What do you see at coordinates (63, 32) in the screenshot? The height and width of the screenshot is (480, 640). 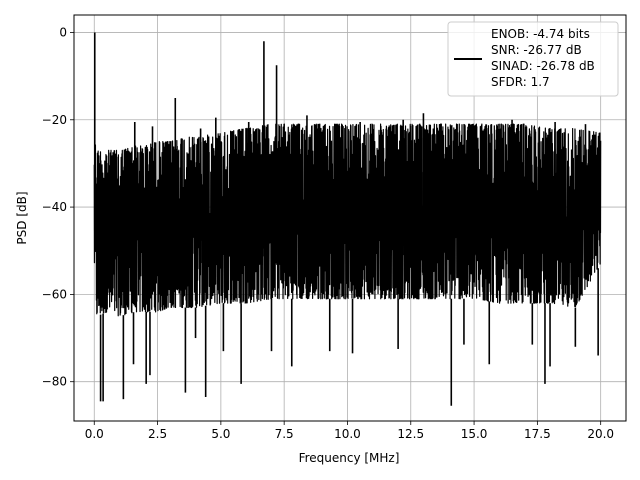 I see `y-tick-label: 0` at bounding box center [63, 32].